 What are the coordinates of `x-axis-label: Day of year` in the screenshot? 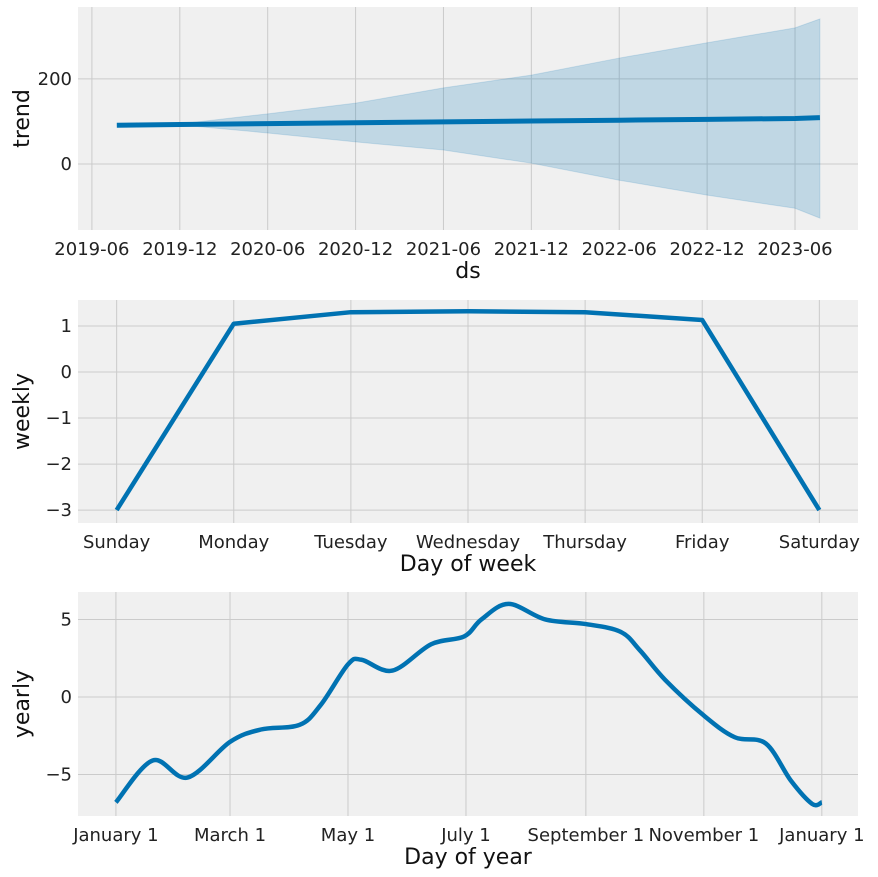 It's located at (468, 857).